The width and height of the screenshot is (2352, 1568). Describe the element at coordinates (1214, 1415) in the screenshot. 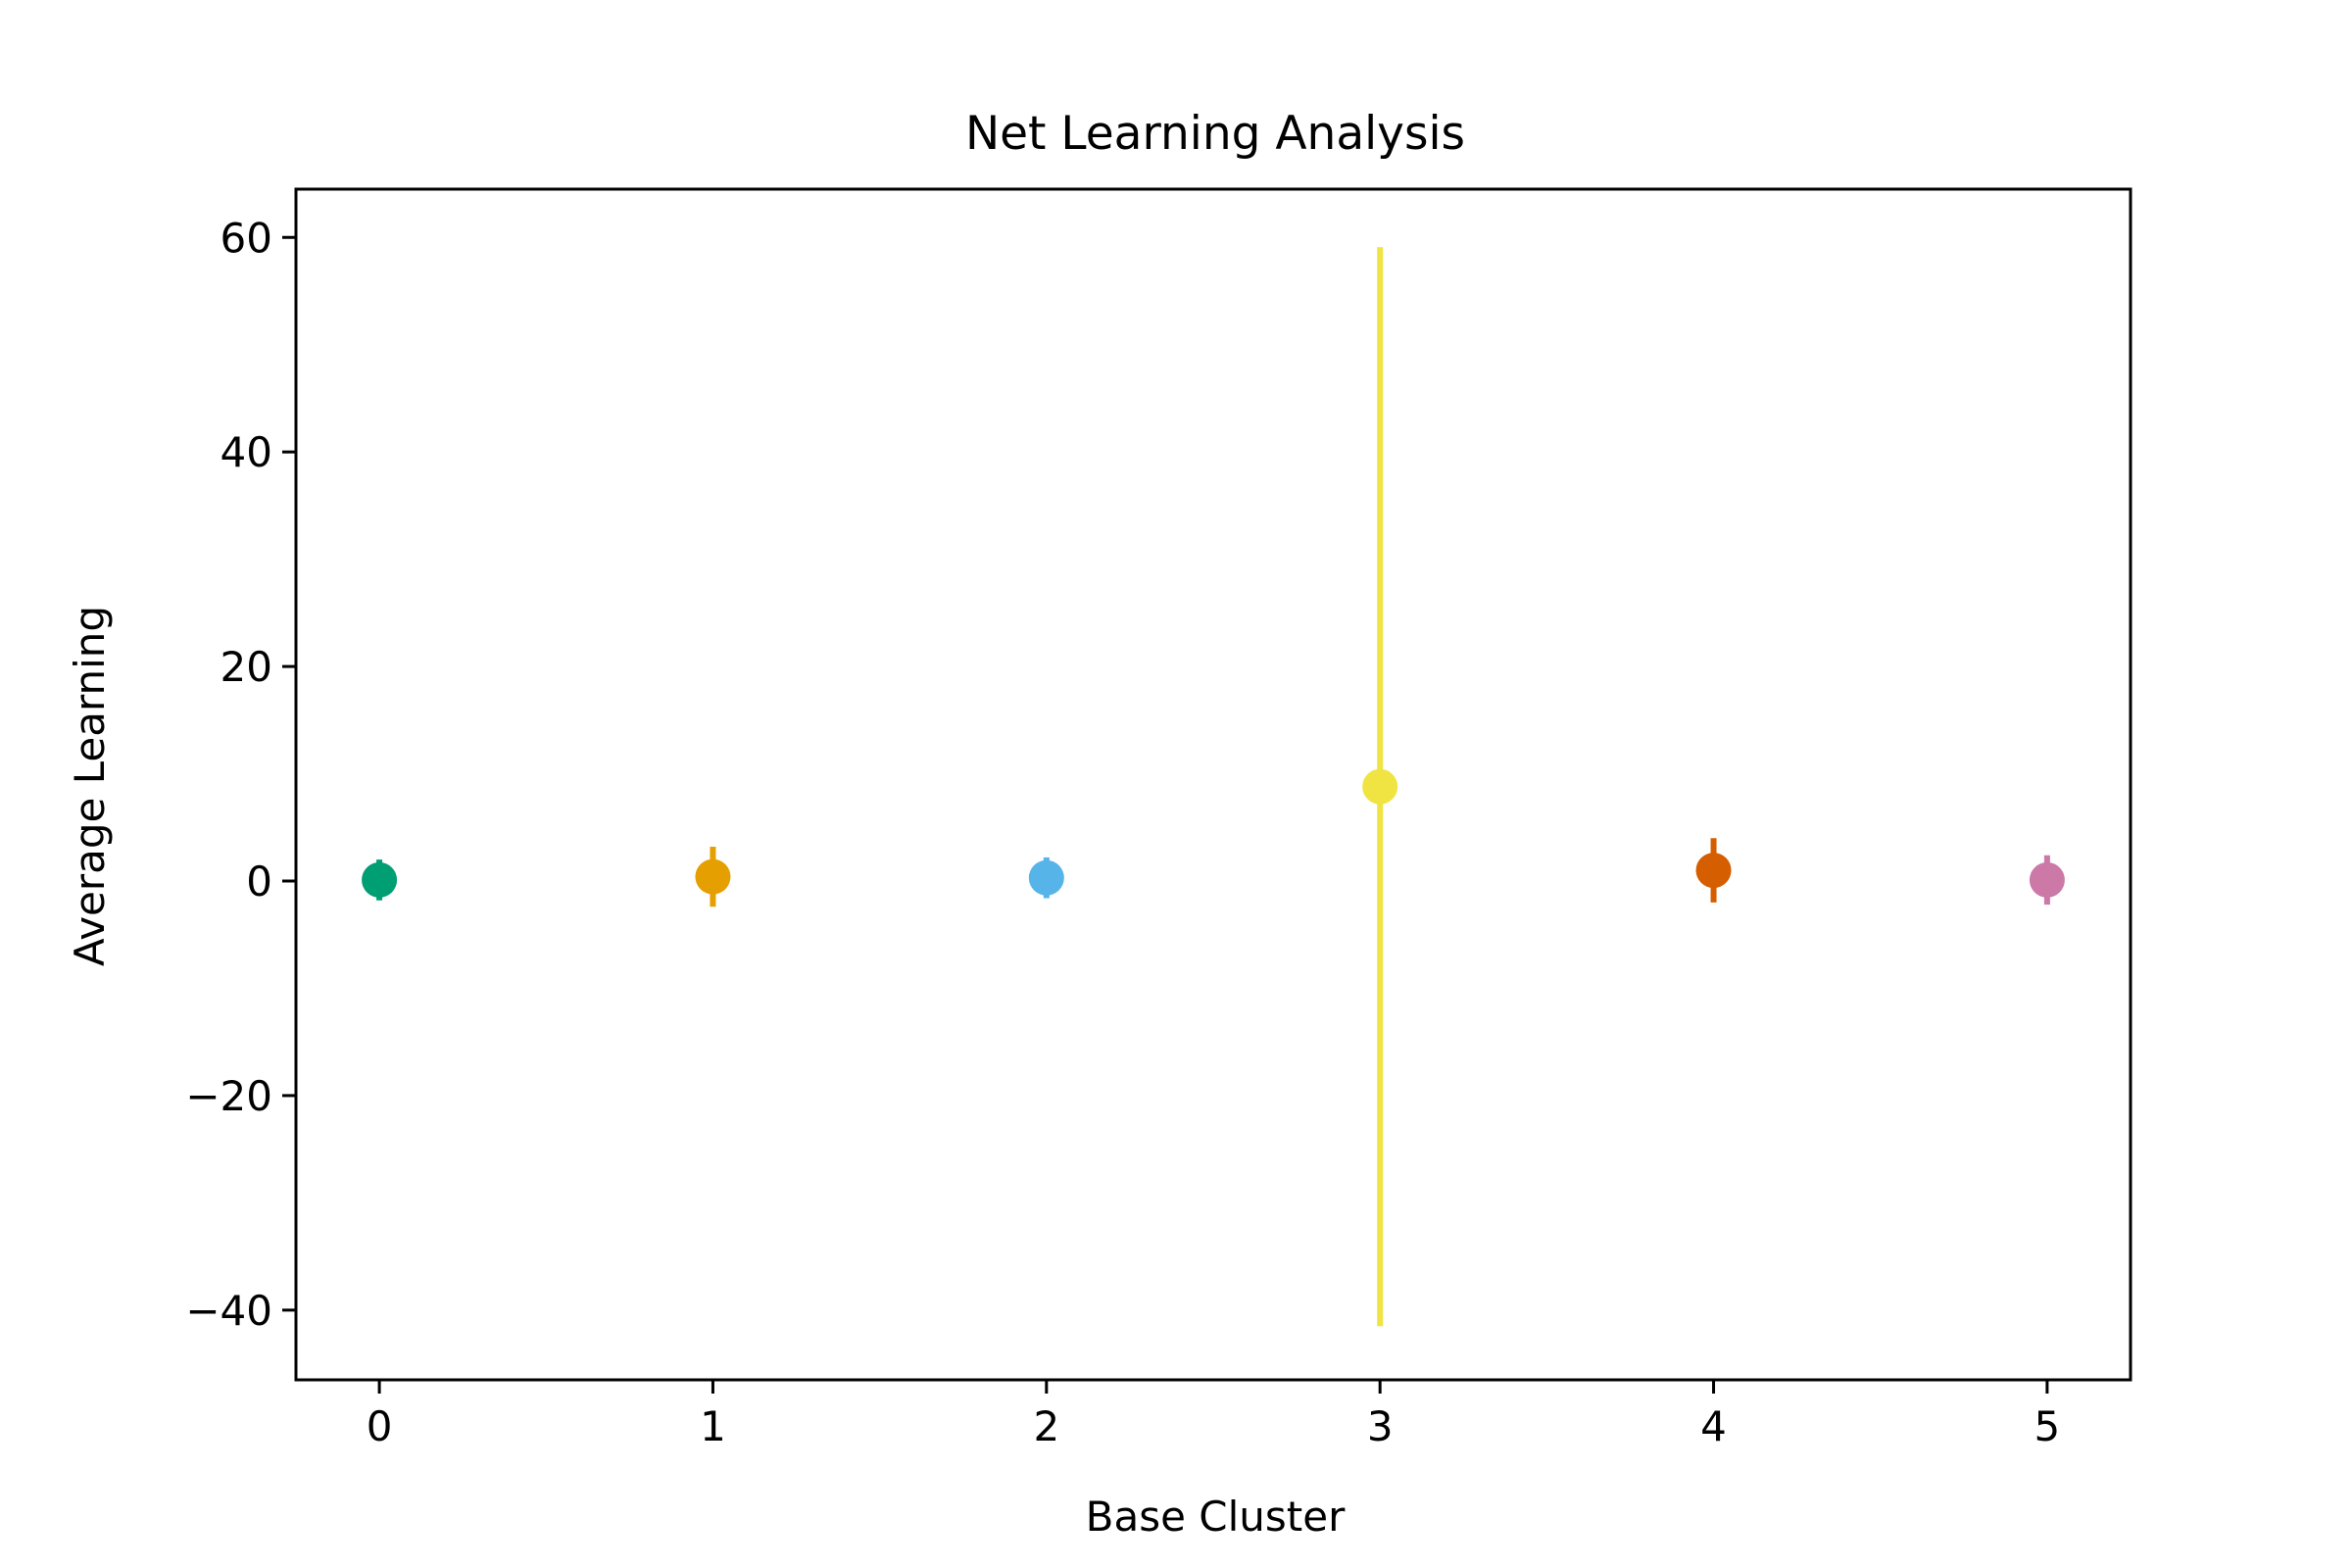

I see `x-axis: 0 1 2 3 4 5` at that location.